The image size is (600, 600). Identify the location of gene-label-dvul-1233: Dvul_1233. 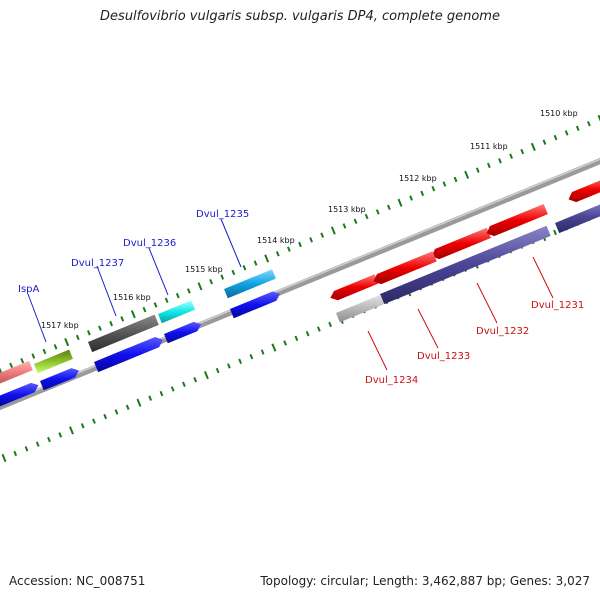
(443, 356).